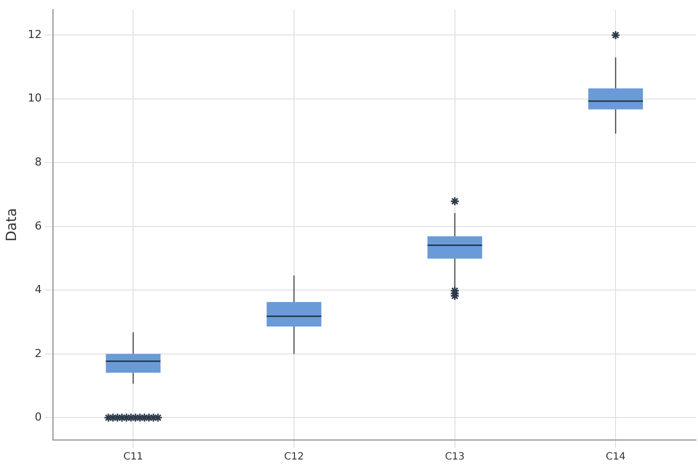  Describe the element at coordinates (38, 417) in the screenshot. I see `y-tick-label: 0` at that location.